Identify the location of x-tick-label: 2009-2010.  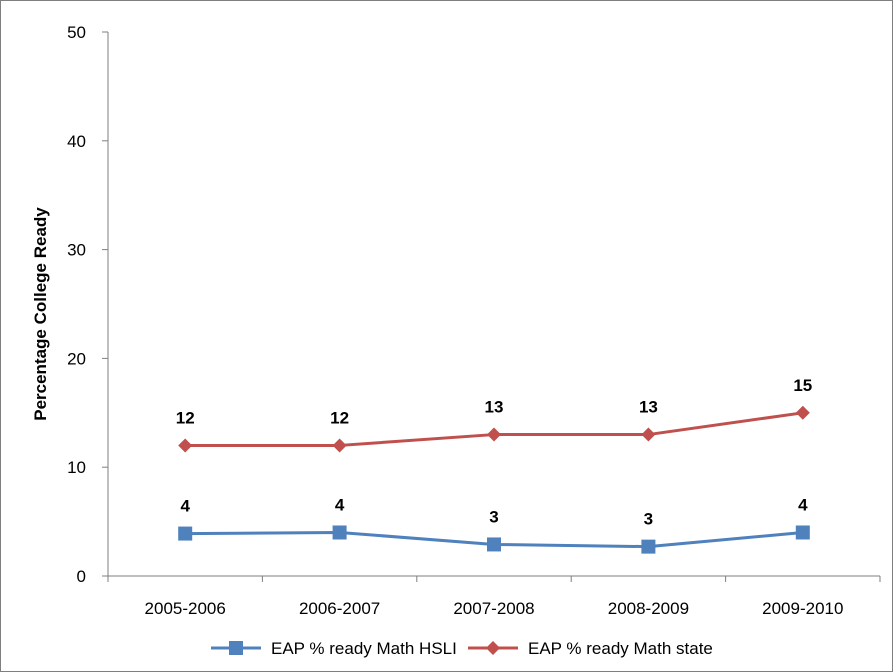
(802, 608).